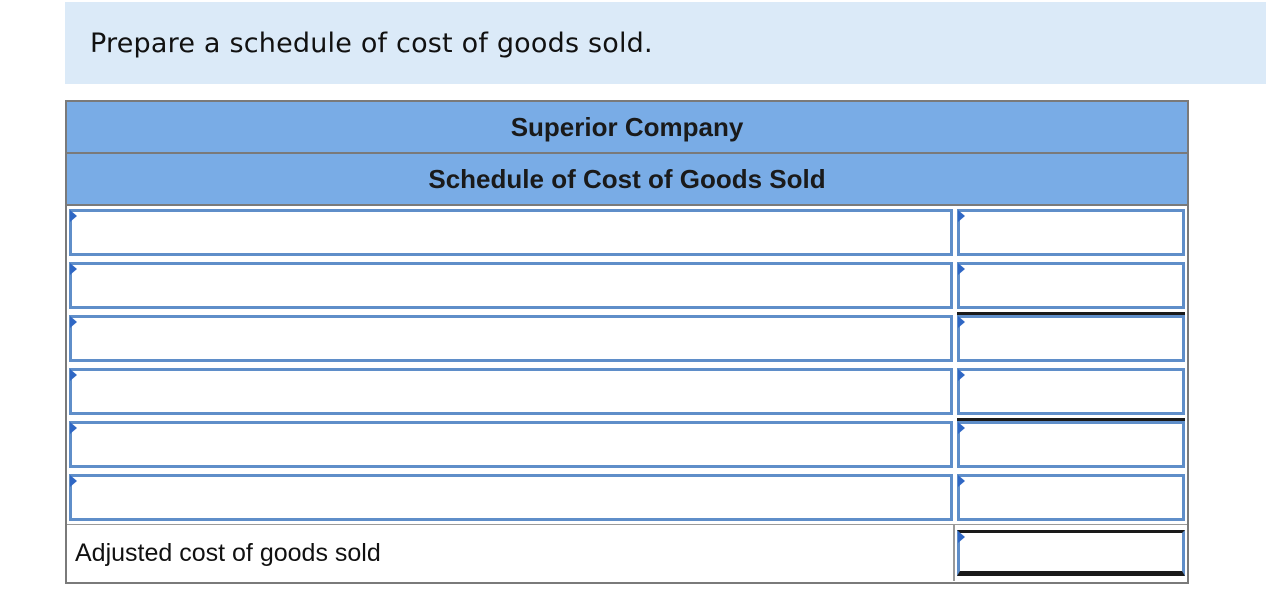 This screenshot has height=606, width=1268. I want to click on row-5-label-input, so click(511, 444).